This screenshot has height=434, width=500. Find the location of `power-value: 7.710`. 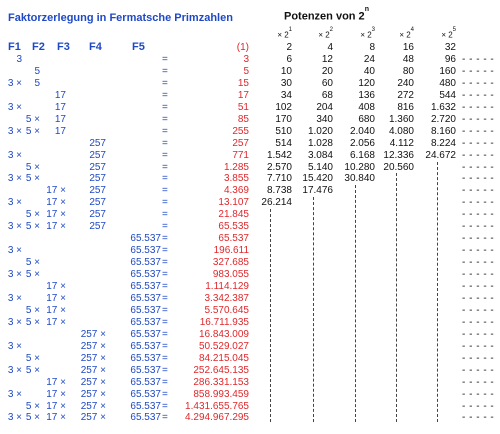

power-value: 7.710 is located at coordinates (279, 179).